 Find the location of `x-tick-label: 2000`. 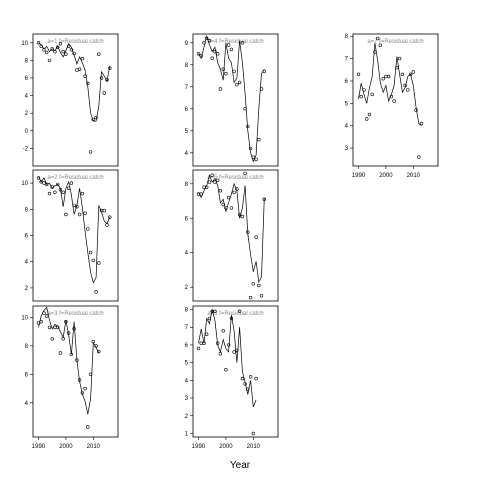

x-tick-label: 2000 is located at coordinates (386, 176).